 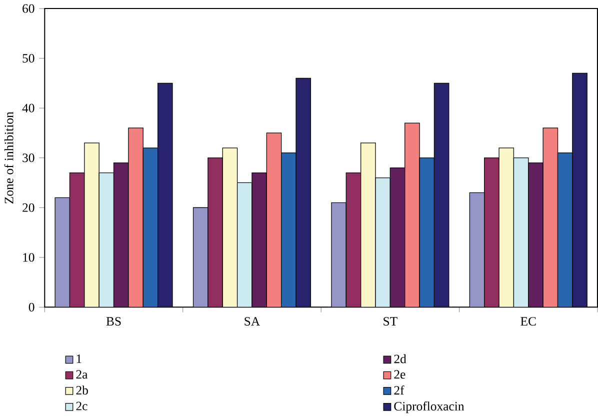 I want to click on legend-label: Ciprofloxacin, so click(x=429, y=407).